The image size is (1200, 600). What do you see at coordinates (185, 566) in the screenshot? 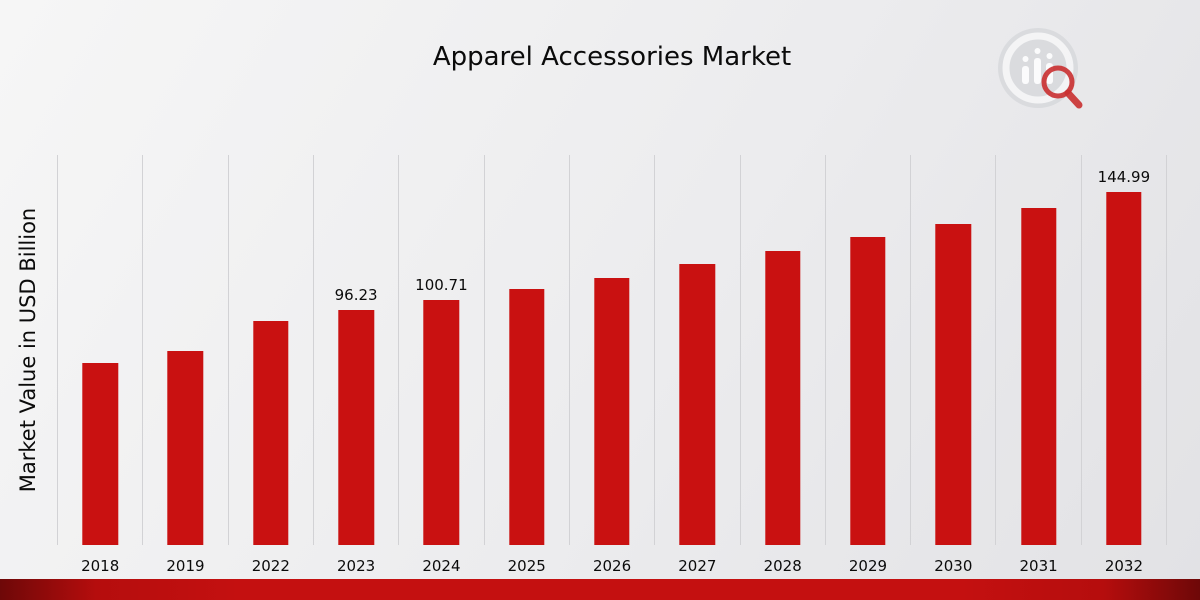
I see `x-tick-label: 2019` at bounding box center [185, 566].